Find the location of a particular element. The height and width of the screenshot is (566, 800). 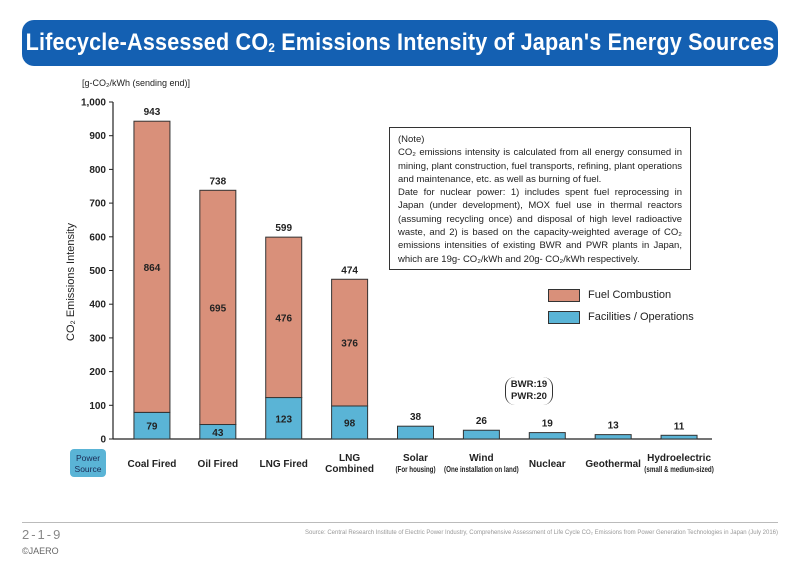

category-label: Solar is located at coordinates (415, 458).